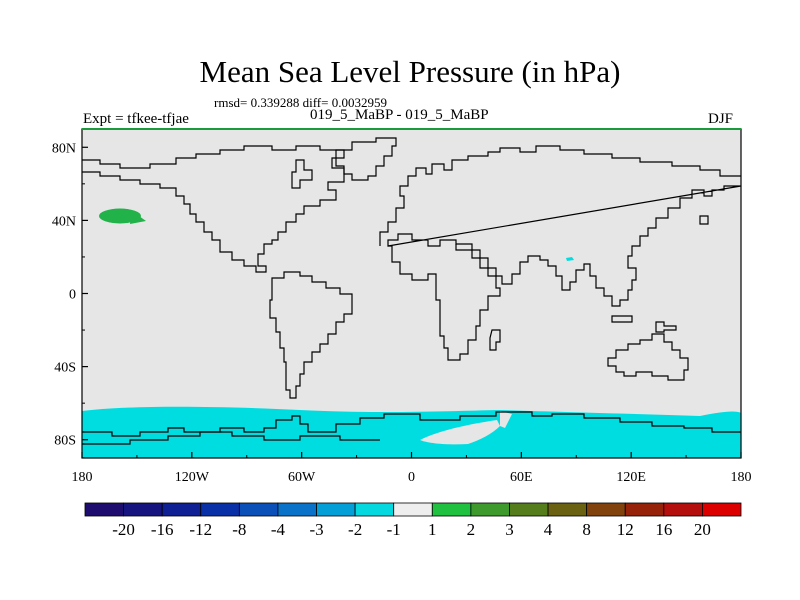  What do you see at coordinates (625, 529) in the screenshot?
I see `colorbar-label: 12` at bounding box center [625, 529].